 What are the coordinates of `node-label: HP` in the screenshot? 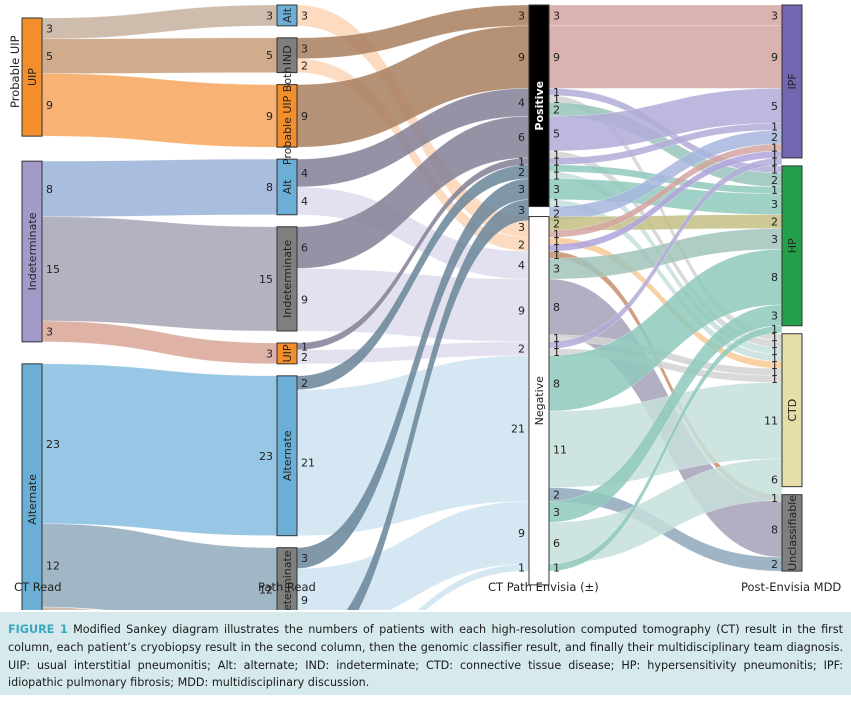 It's located at (792, 245).